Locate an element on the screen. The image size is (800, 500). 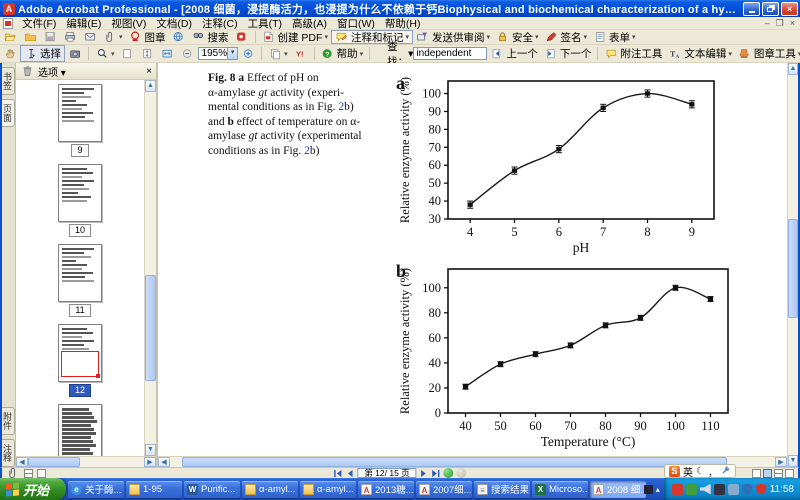
yahoo-toolbar-button: Y! is located at coordinates (301, 53).